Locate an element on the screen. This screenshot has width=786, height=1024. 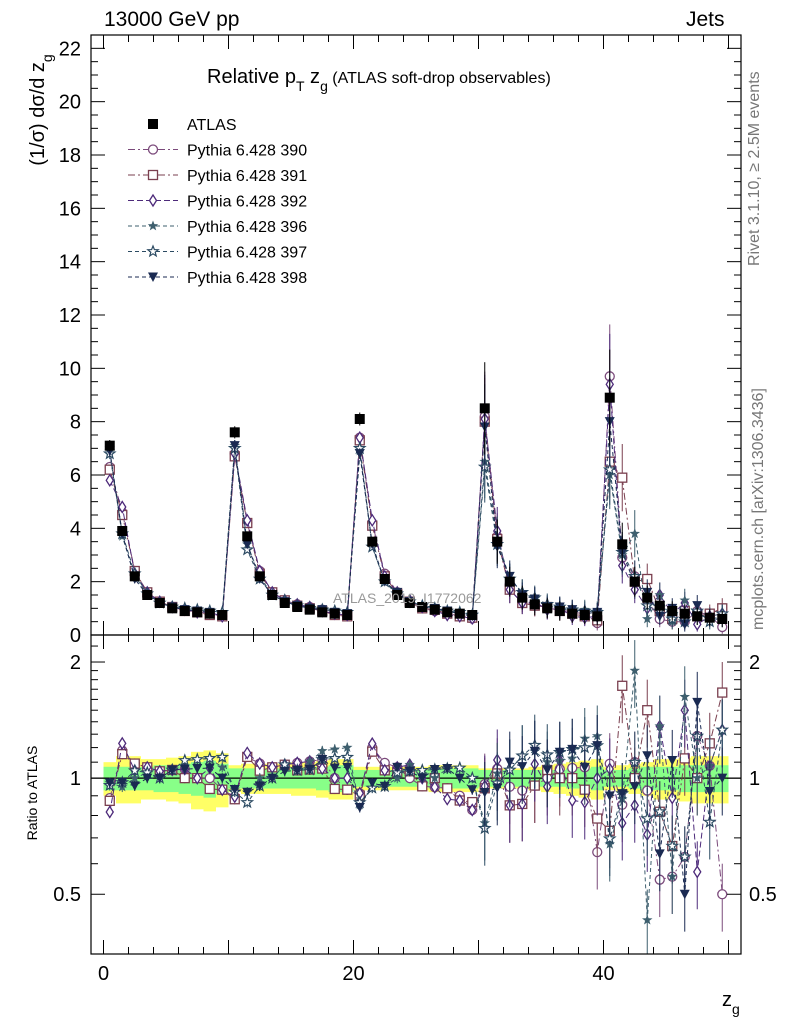
header-right: Jets is located at coordinates (705, 19).